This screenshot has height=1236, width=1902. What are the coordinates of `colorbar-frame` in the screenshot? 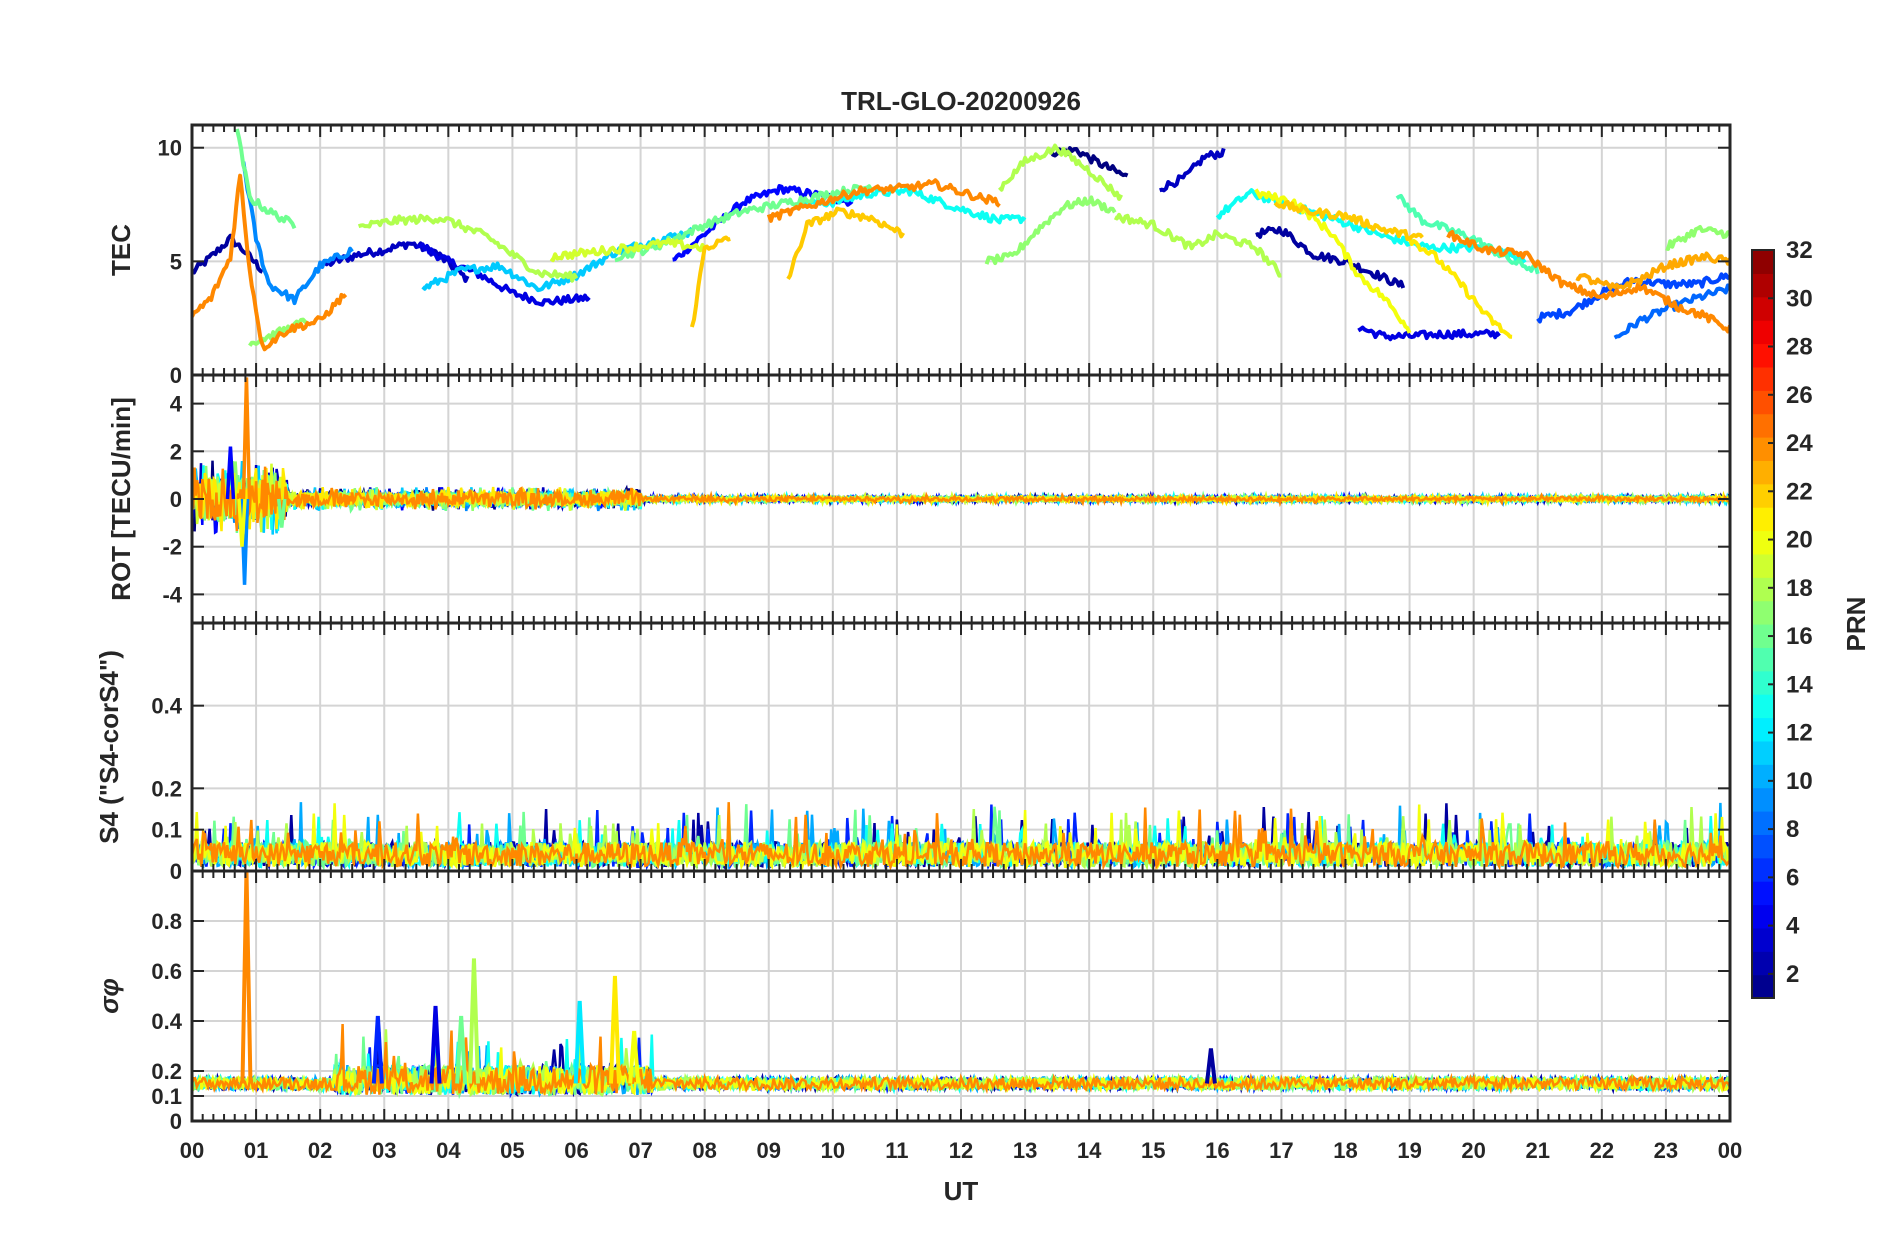 It's located at (1763, 624).